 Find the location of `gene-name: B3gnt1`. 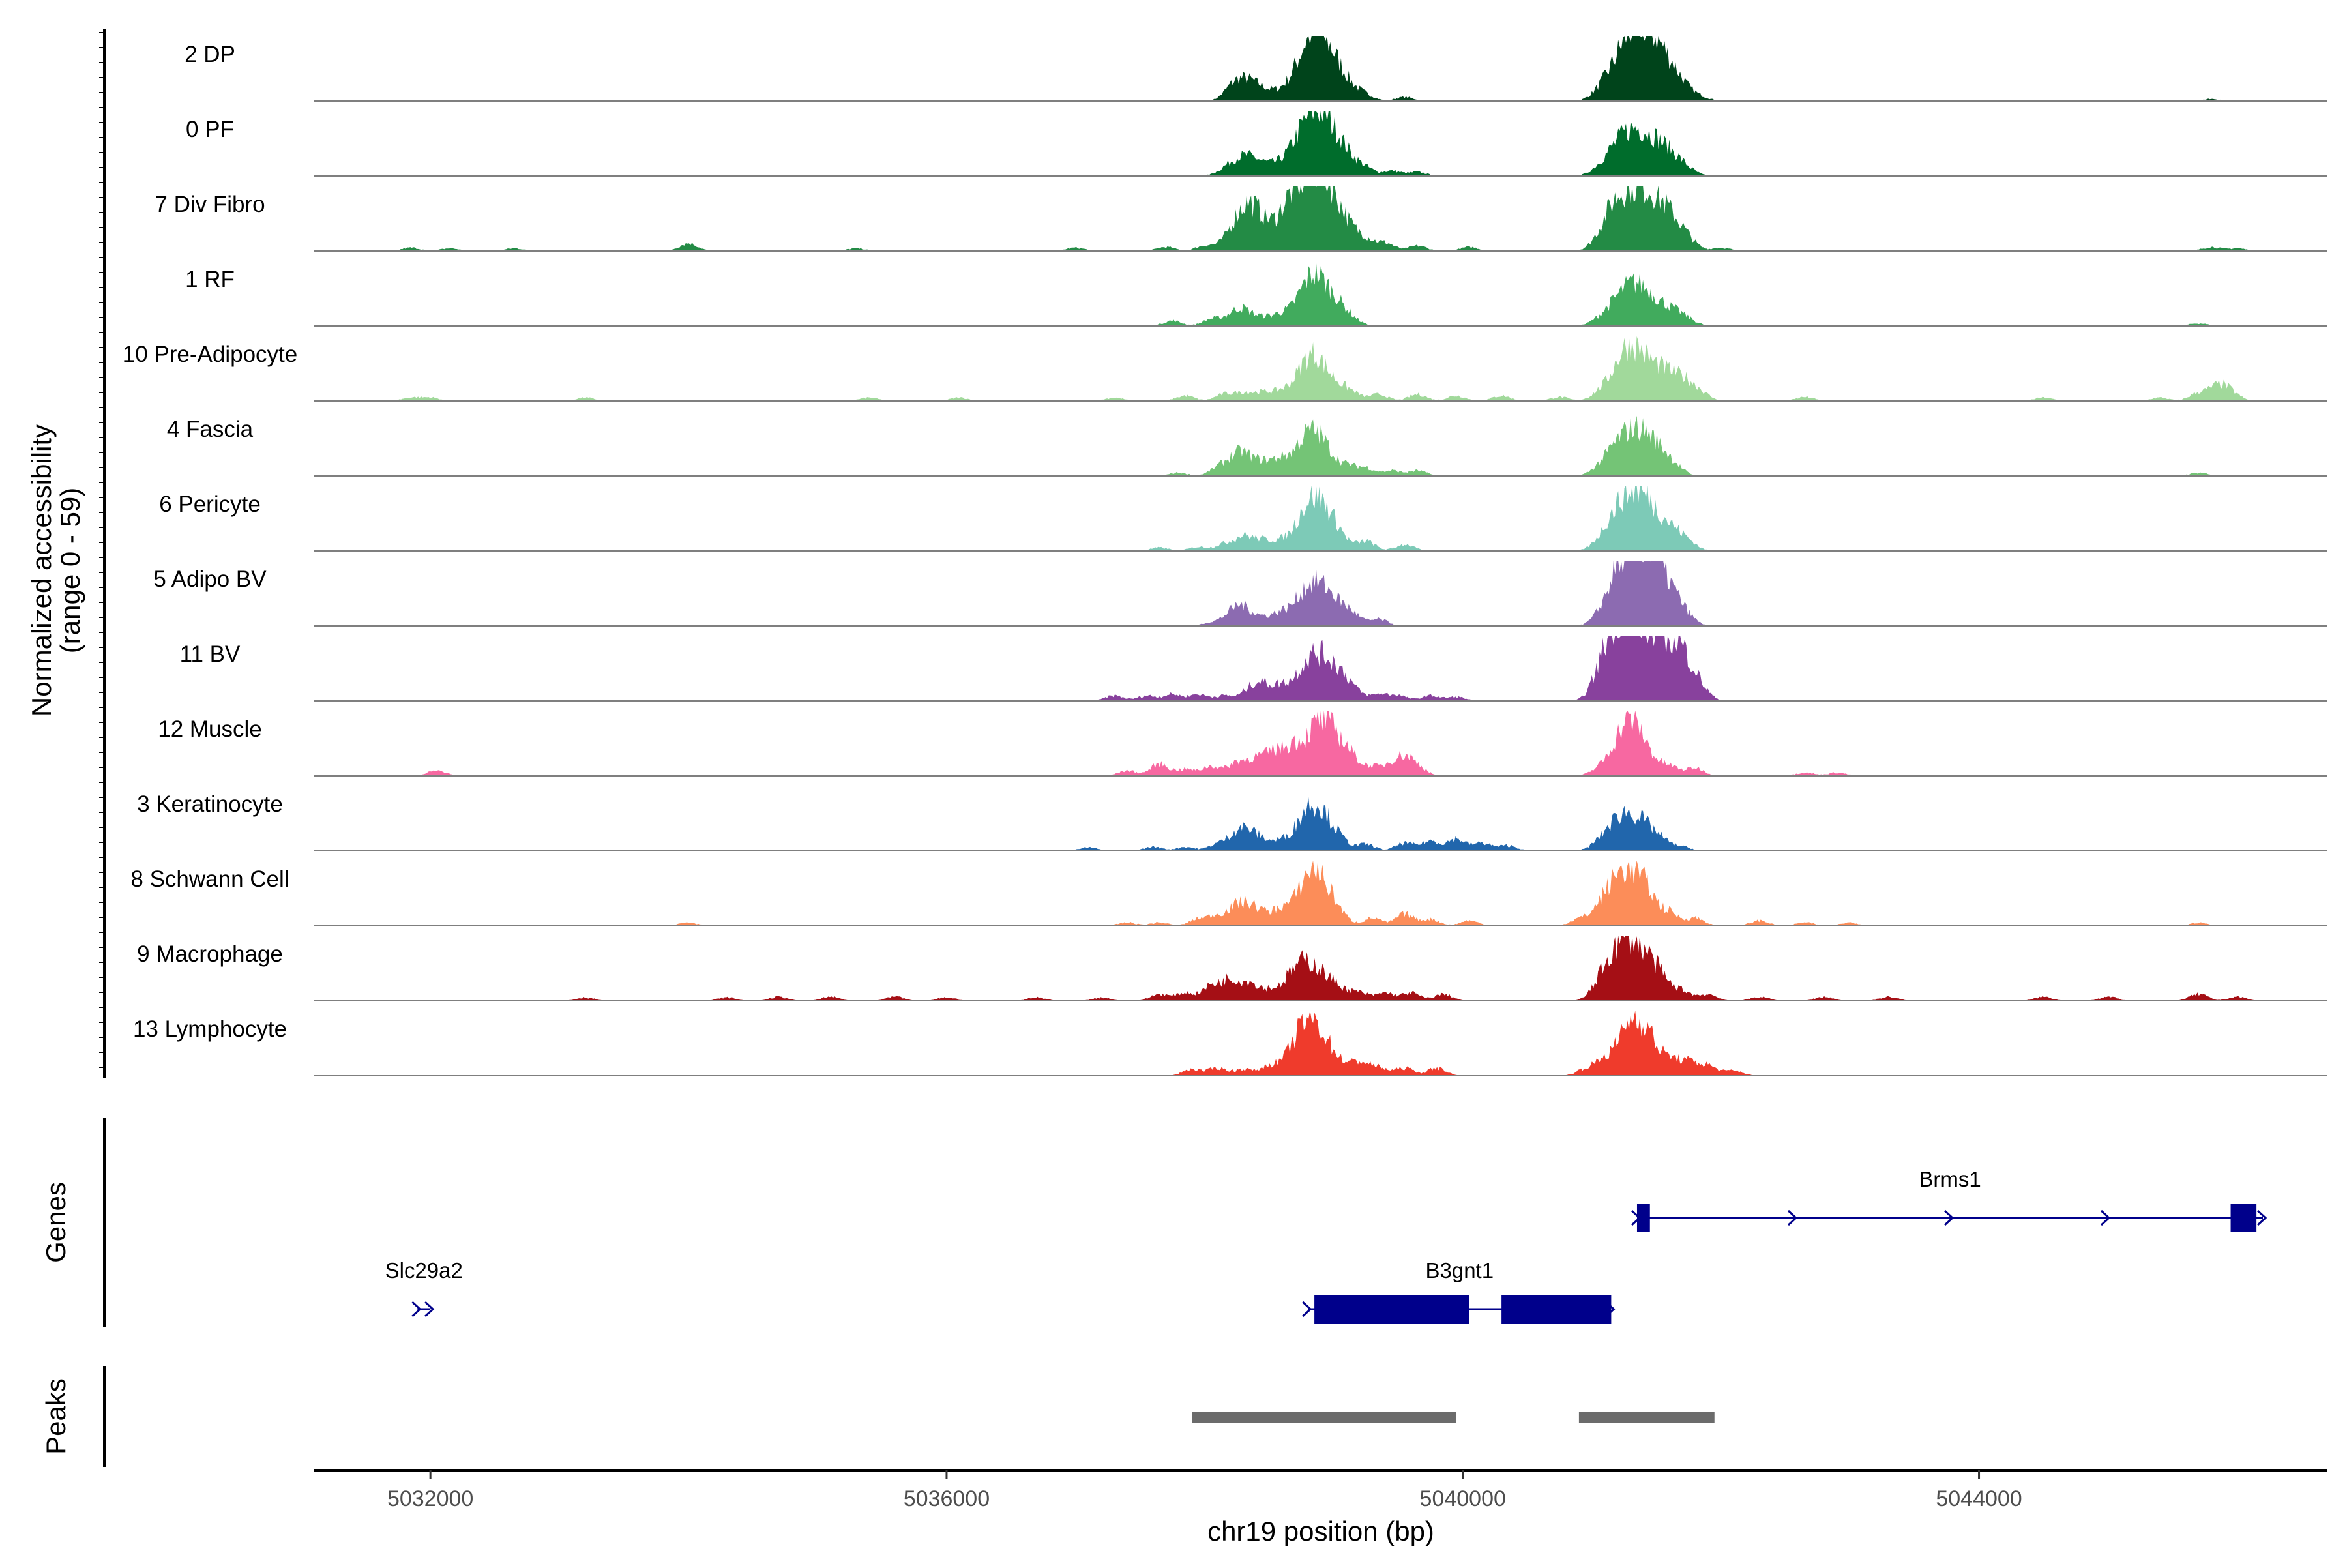

gene-name: B3gnt1 is located at coordinates (1459, 1270).